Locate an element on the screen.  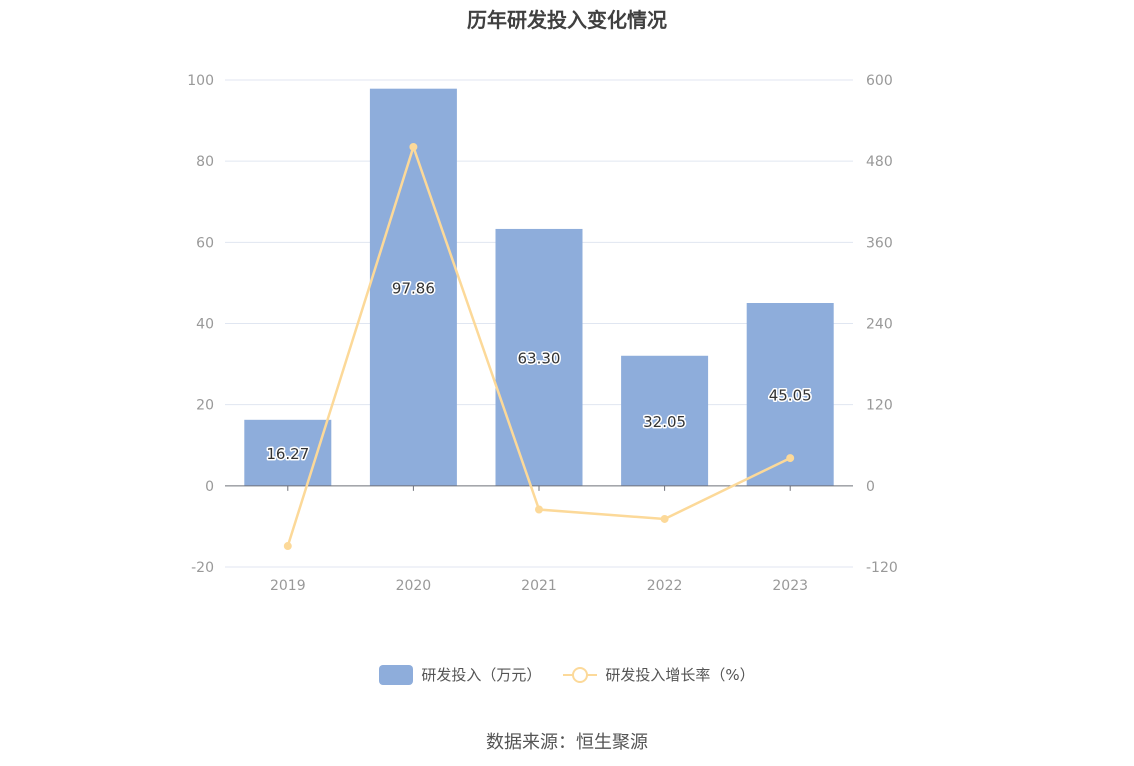
legend-label-bar: 研发投入（万元） is located at coordinates (481, 675).